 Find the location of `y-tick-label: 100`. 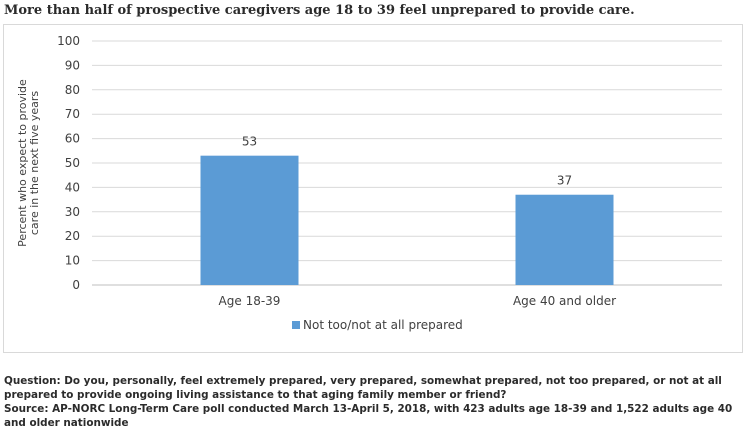

y-tick-label: 100 is located at coordinates (68, 41).